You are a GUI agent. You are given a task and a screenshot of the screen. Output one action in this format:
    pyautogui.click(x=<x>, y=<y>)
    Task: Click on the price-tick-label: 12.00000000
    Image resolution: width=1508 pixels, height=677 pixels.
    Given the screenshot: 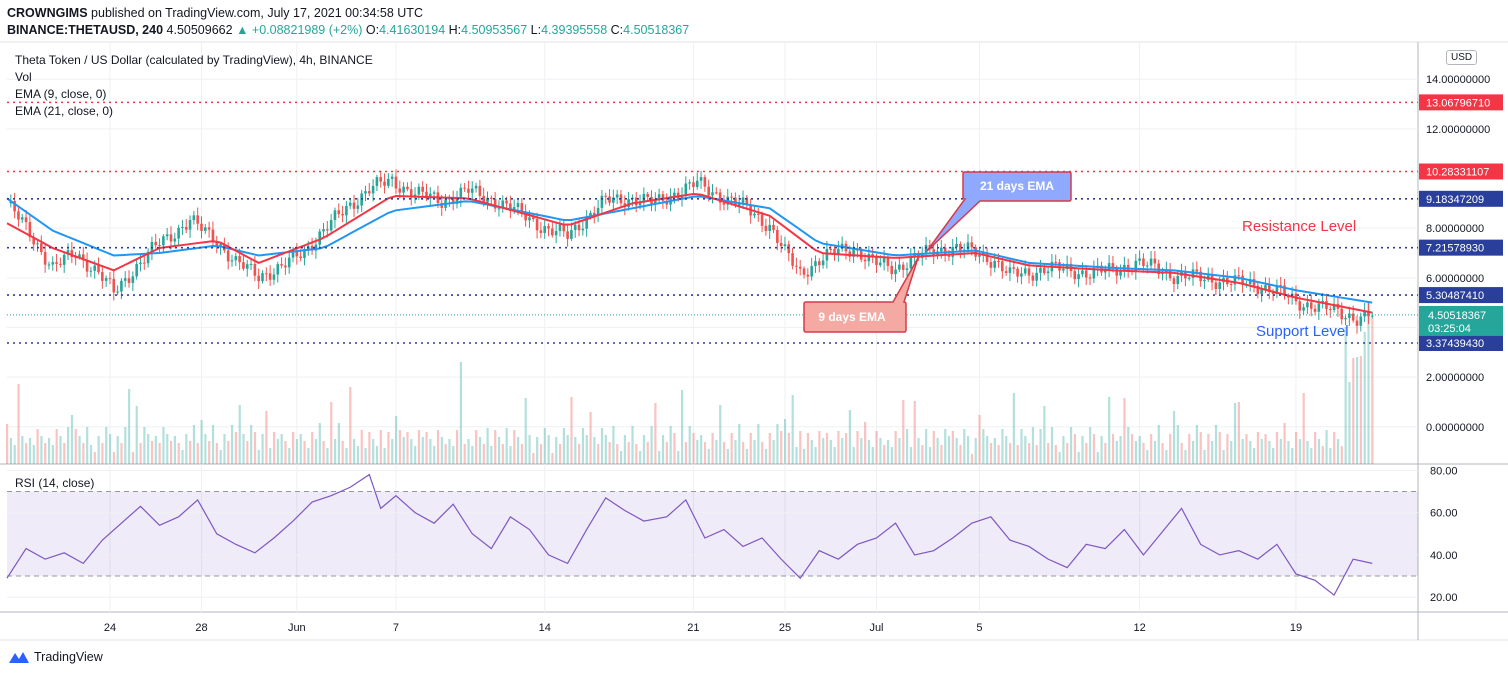 What is the action you would take?
    pyautogui.click(x=1458, y=130)
    